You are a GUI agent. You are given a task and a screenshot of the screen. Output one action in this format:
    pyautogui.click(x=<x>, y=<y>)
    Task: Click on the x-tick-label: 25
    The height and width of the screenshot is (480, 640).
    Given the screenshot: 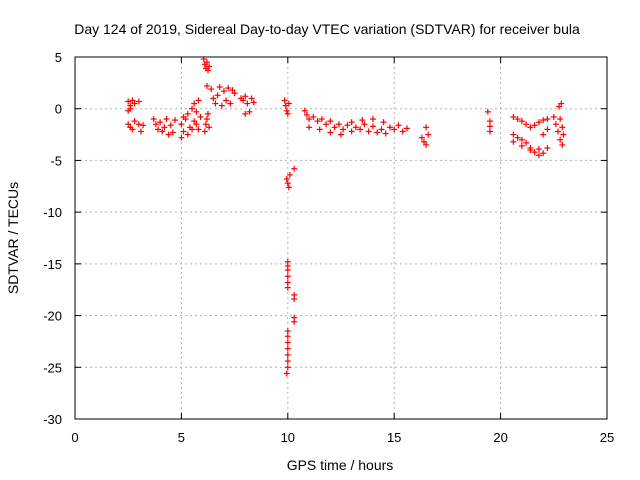 What is the action you would take?
    pyautogui.click(x=607, y=437)
    